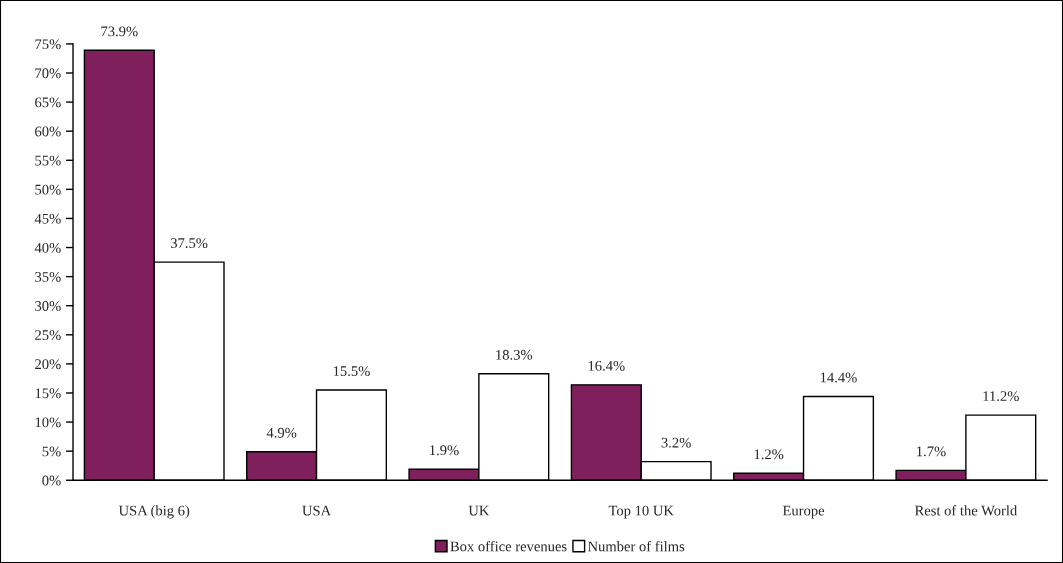 This screenshot has width=1063, height=563. Describe the element at coordinates (1001, 396) in the screenshot. I see `data-label: 11.2%` at that location.